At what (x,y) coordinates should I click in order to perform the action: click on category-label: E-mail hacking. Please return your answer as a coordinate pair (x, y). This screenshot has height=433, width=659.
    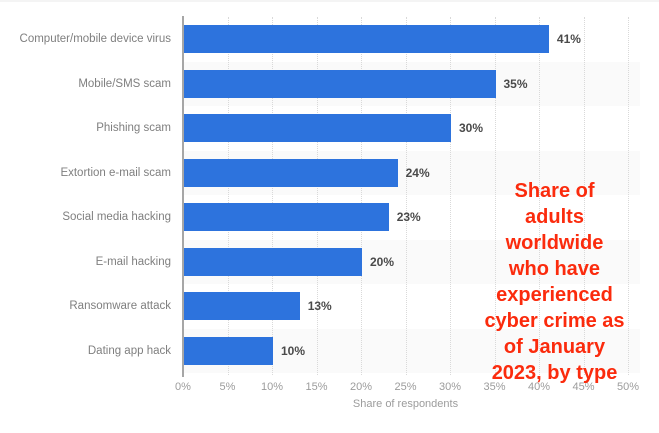
    Looking at the image, I should click on (133, 261).